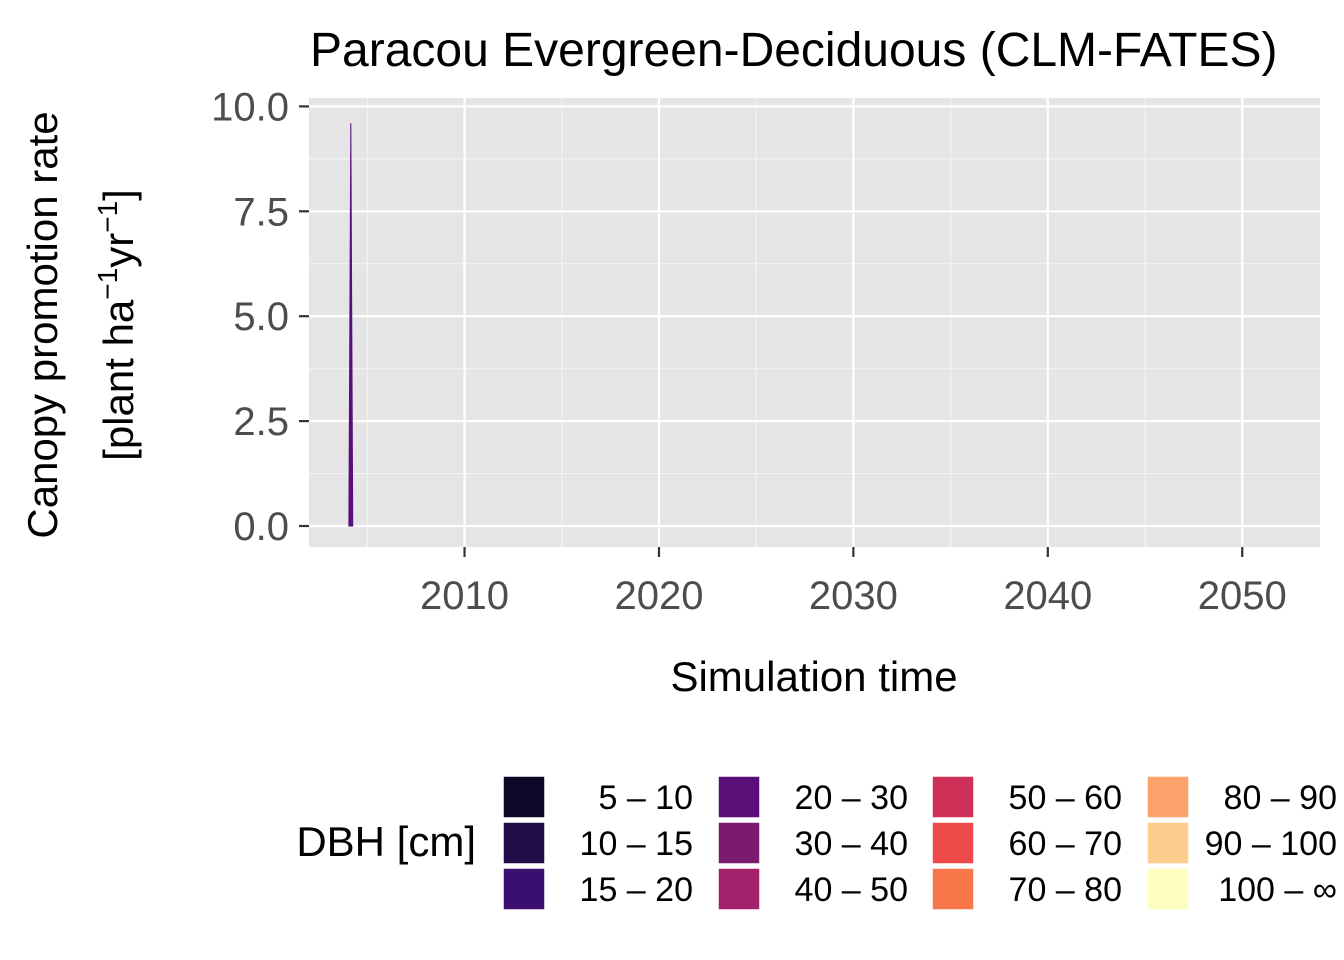 Image resolution: width=1344 pixels, height=960 pixels. What do you see at coordinates (1280, 798) in the screenshot?
I see `legend-label: 80 – 90` at bounding box center [1280, 798].